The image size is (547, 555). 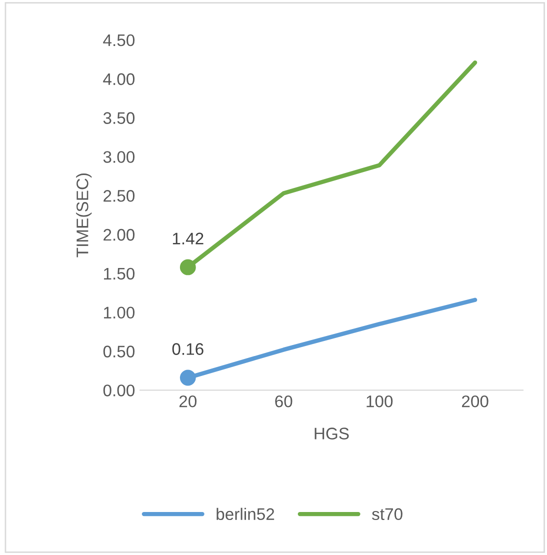 What do you see at coordinates (119, 79) in the screenshot?
I see `y-tick-label: 4.00` at bounding box center [119, 79].